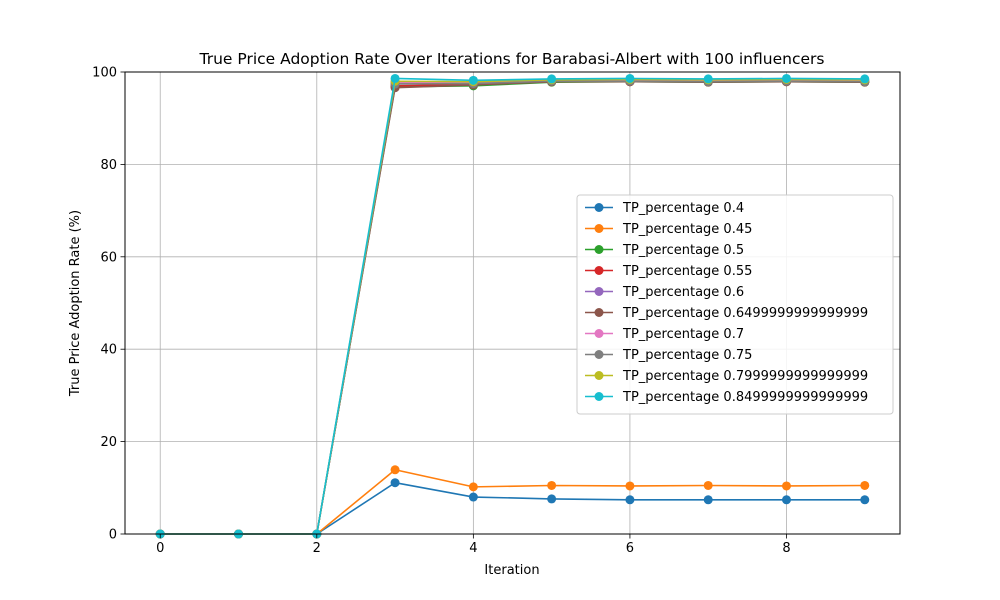 Image resolution: width=1000 pixels, height=600 pixels. I want to click on x-tick-label: 0, so click(160, 548).